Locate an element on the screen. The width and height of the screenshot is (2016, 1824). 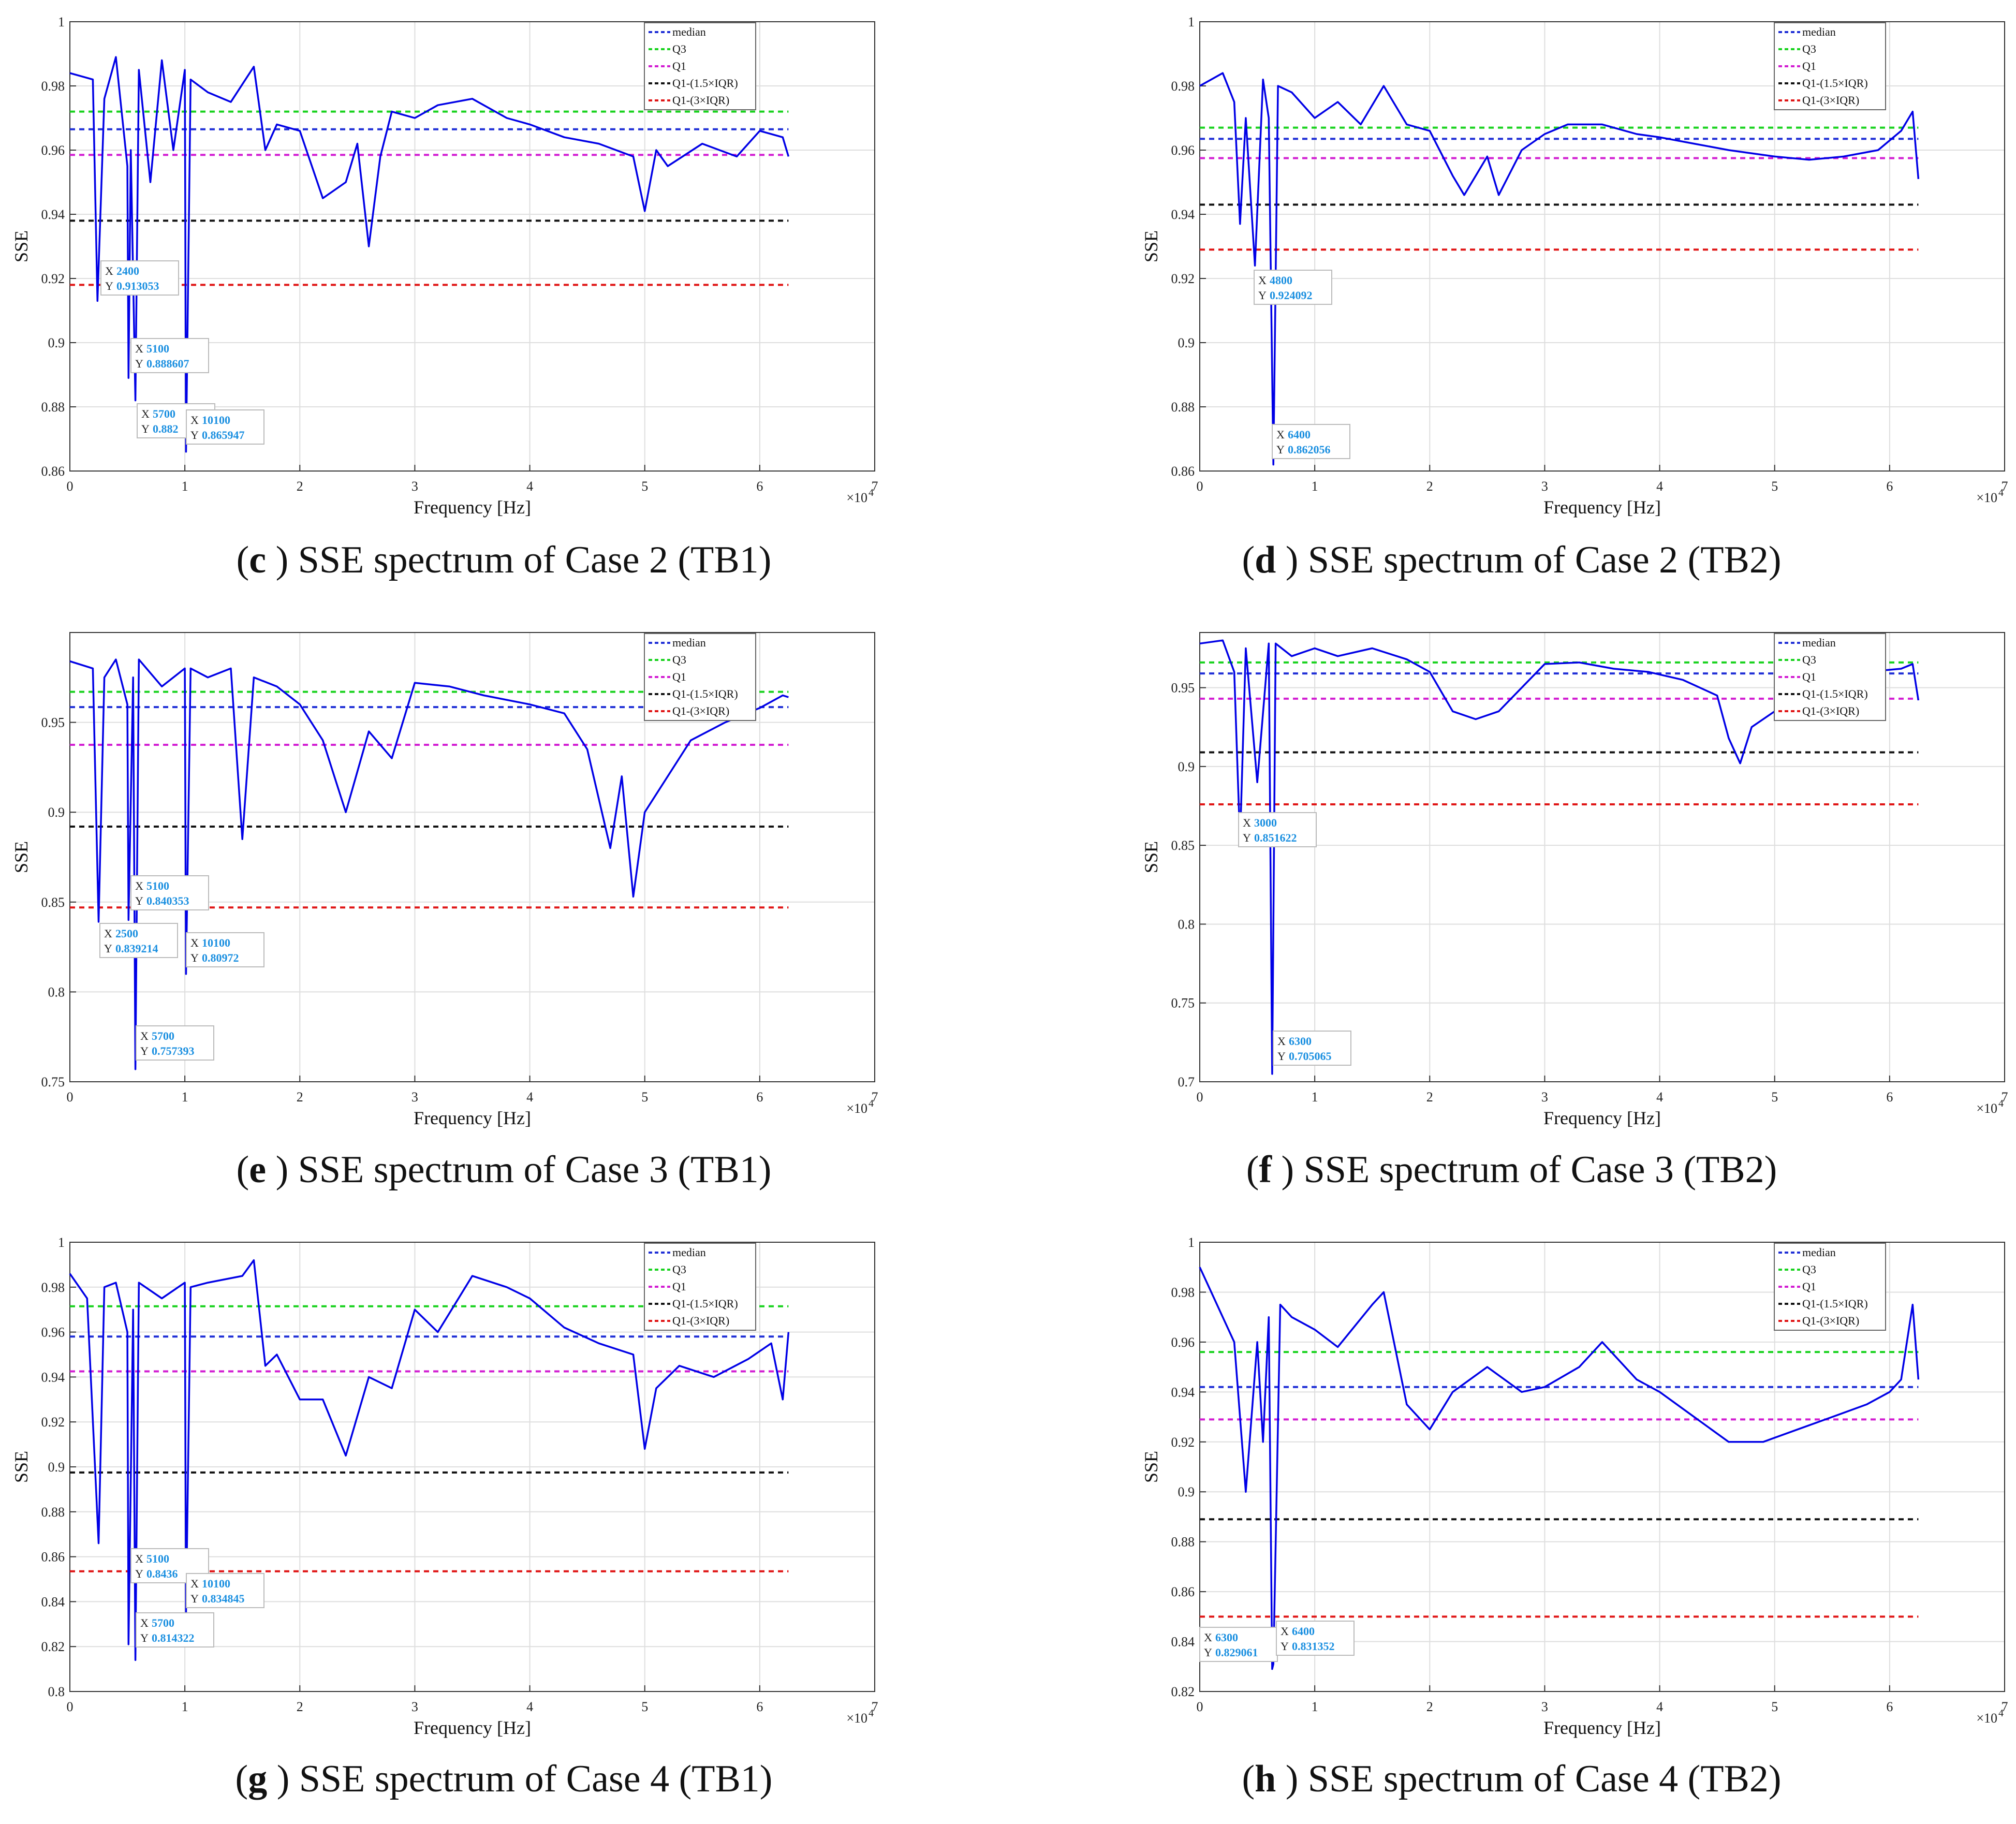
x-tick-label: 1 is located at coordinates (185, 486).